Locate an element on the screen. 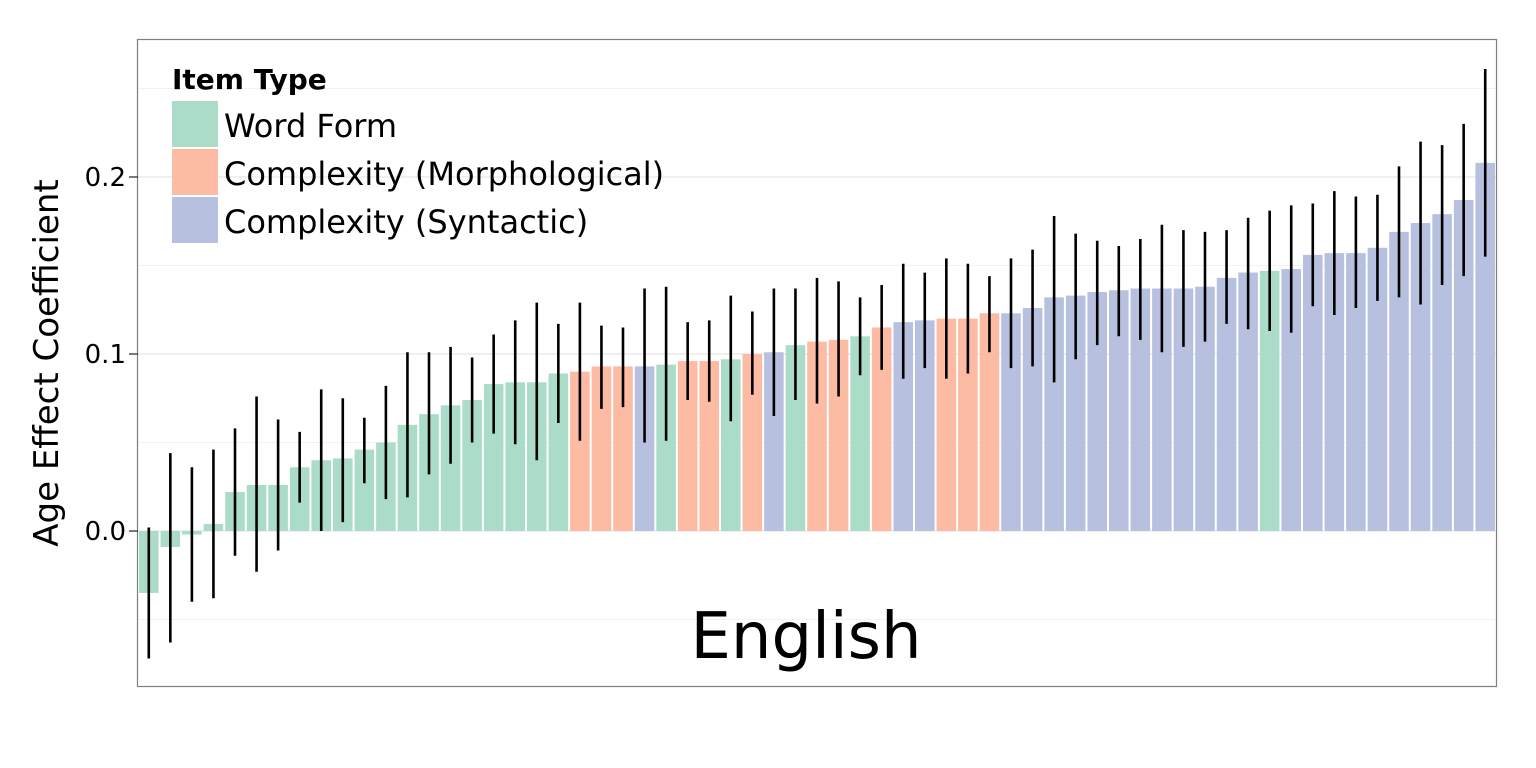 This screenshot has height=768, width=1536. legend-title: Item Type is located at coordinates (249, 79).